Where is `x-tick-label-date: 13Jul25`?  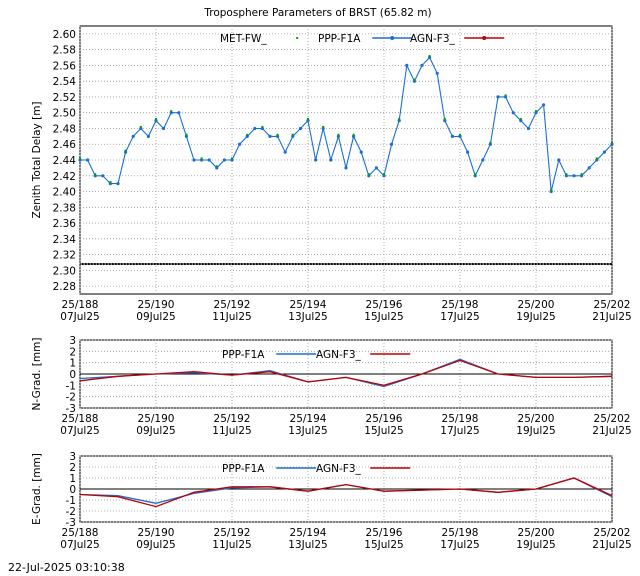
x-tick-label-date: 13Jul25 is located at coordinates (307, 431).